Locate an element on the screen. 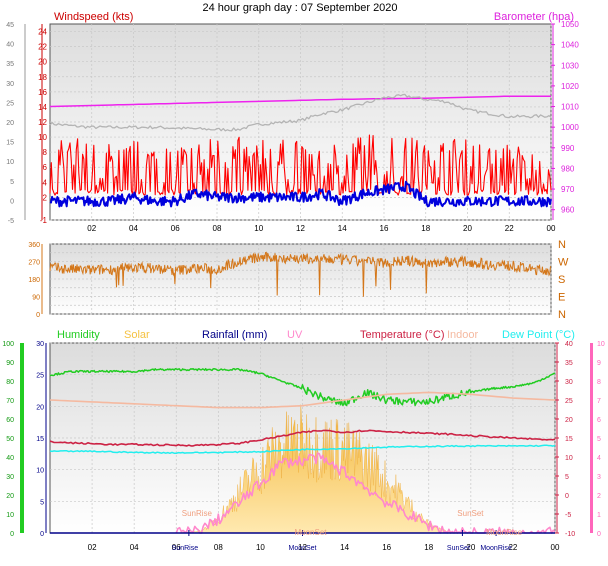  event-axis-label: MoonSet is located at coordinates (302, 548).